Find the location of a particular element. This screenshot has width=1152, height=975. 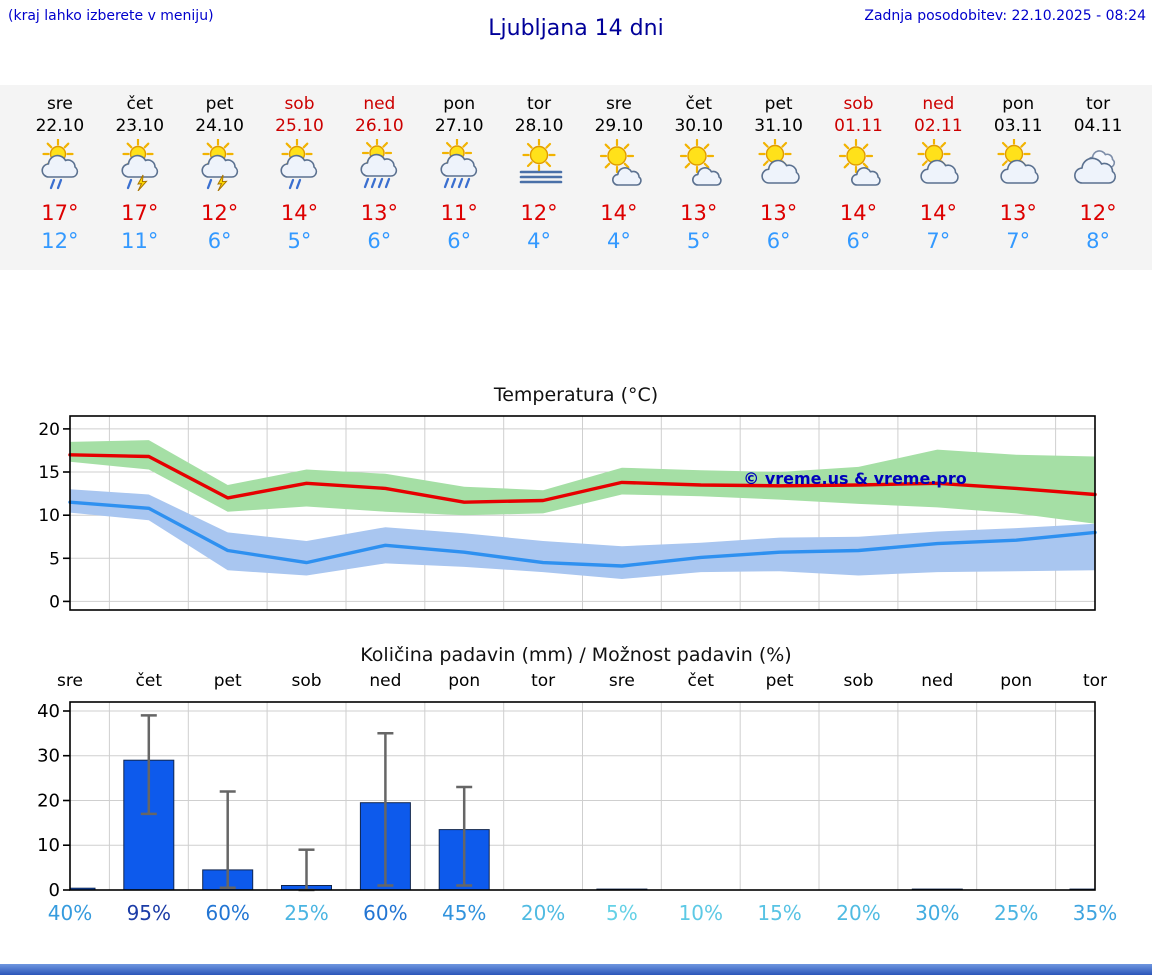

temp-ytick-label: 10 is located at coordinates (49, 516).